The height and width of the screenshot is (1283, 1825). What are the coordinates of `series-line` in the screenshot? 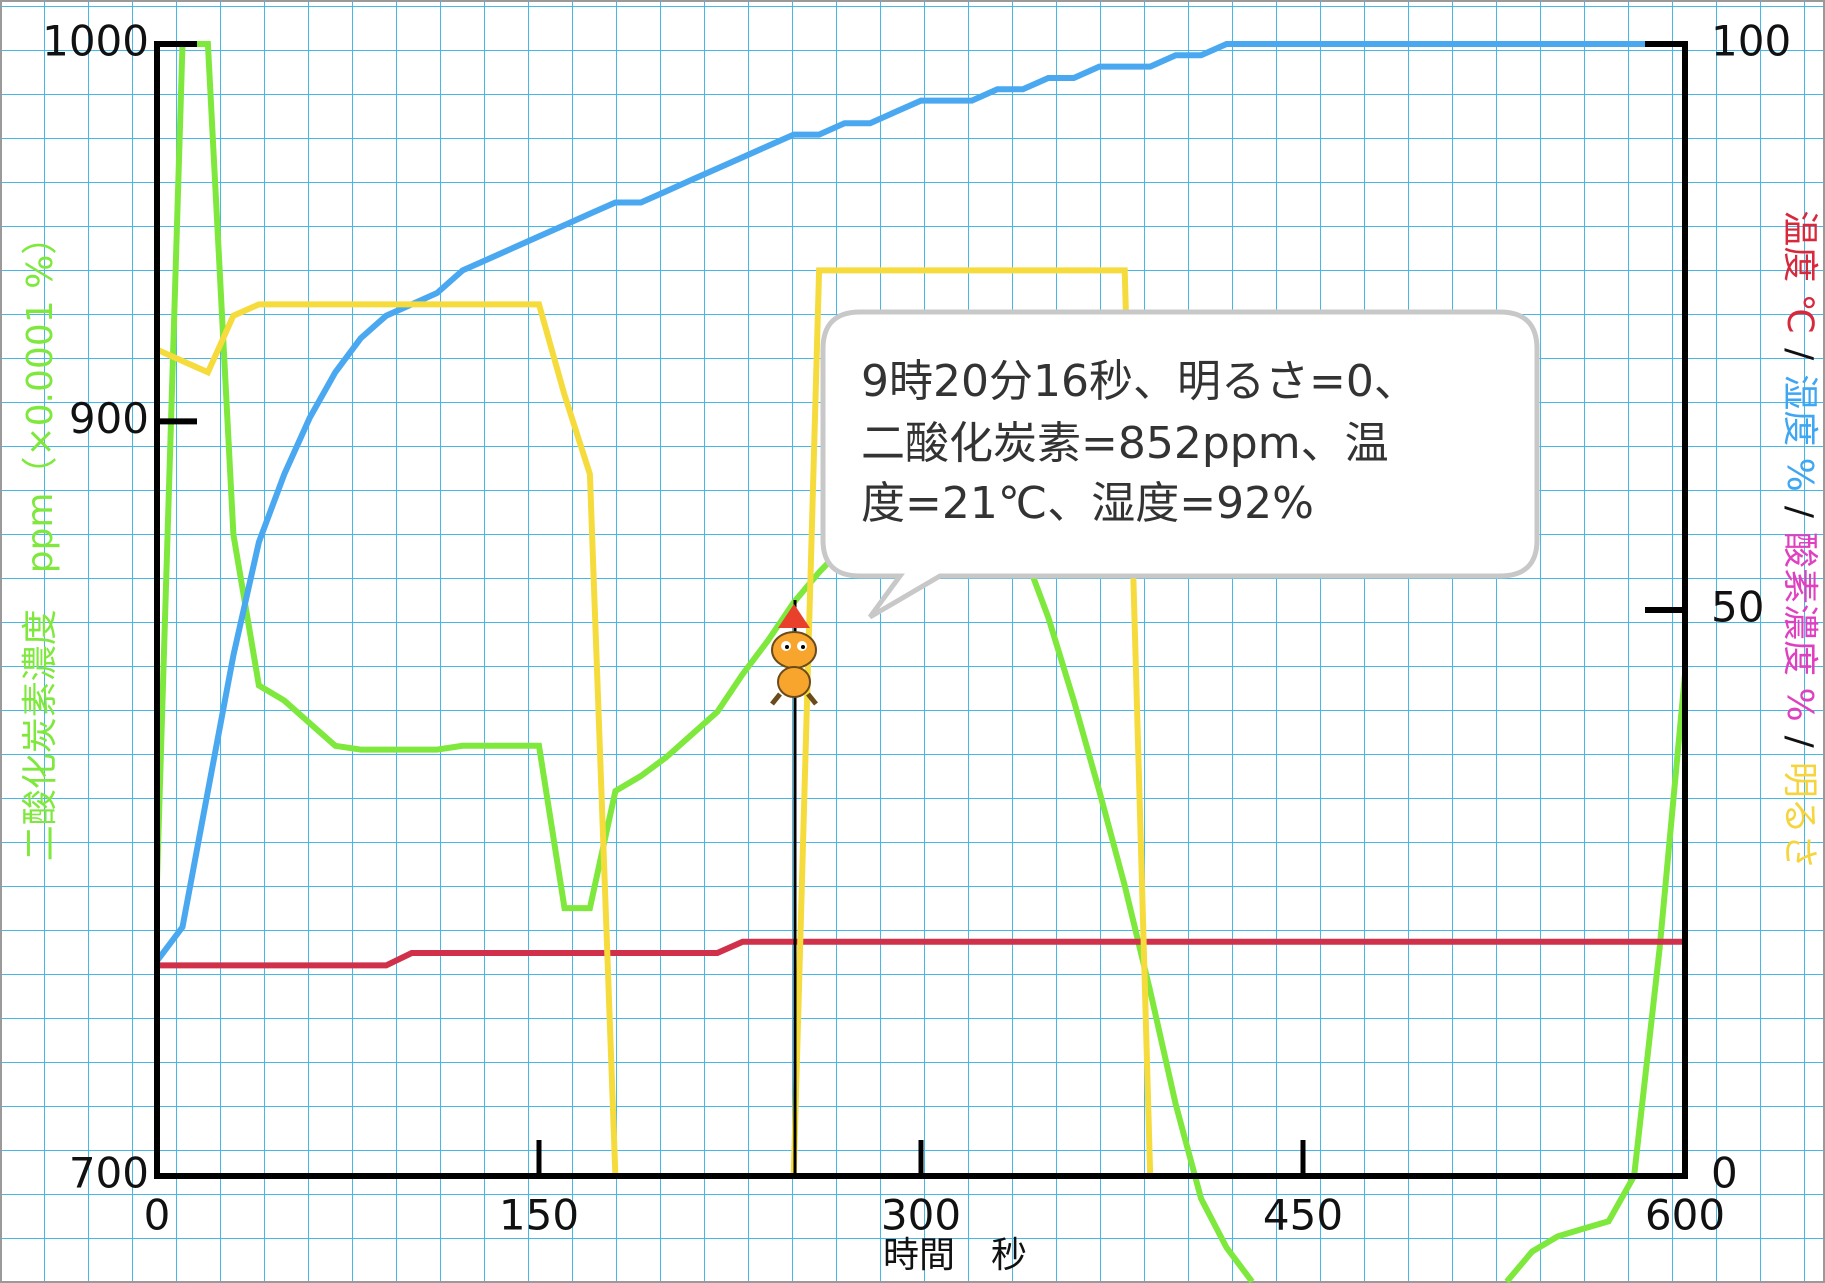 It's located at (921, 953).